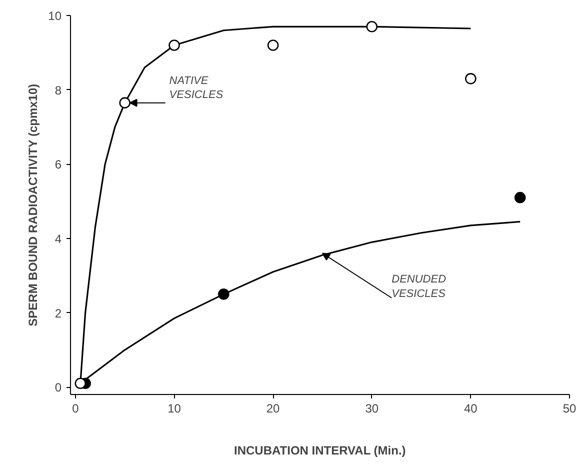  What do you see at coordinates (175, 409) in the screenshot?
I see `x-tick-label: 10` at bounding box center [175, 409].